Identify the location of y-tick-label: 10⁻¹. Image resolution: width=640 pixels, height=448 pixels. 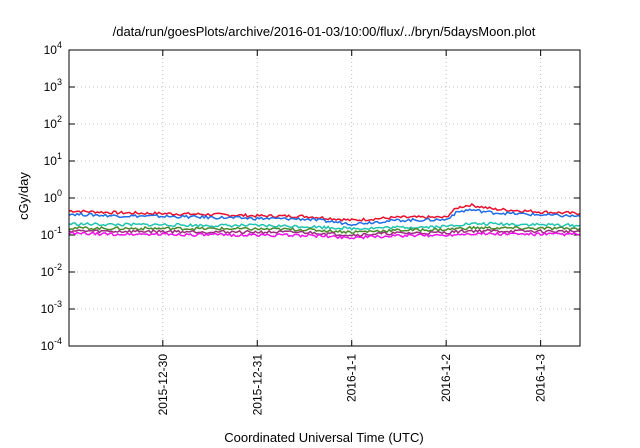
(51, 233).